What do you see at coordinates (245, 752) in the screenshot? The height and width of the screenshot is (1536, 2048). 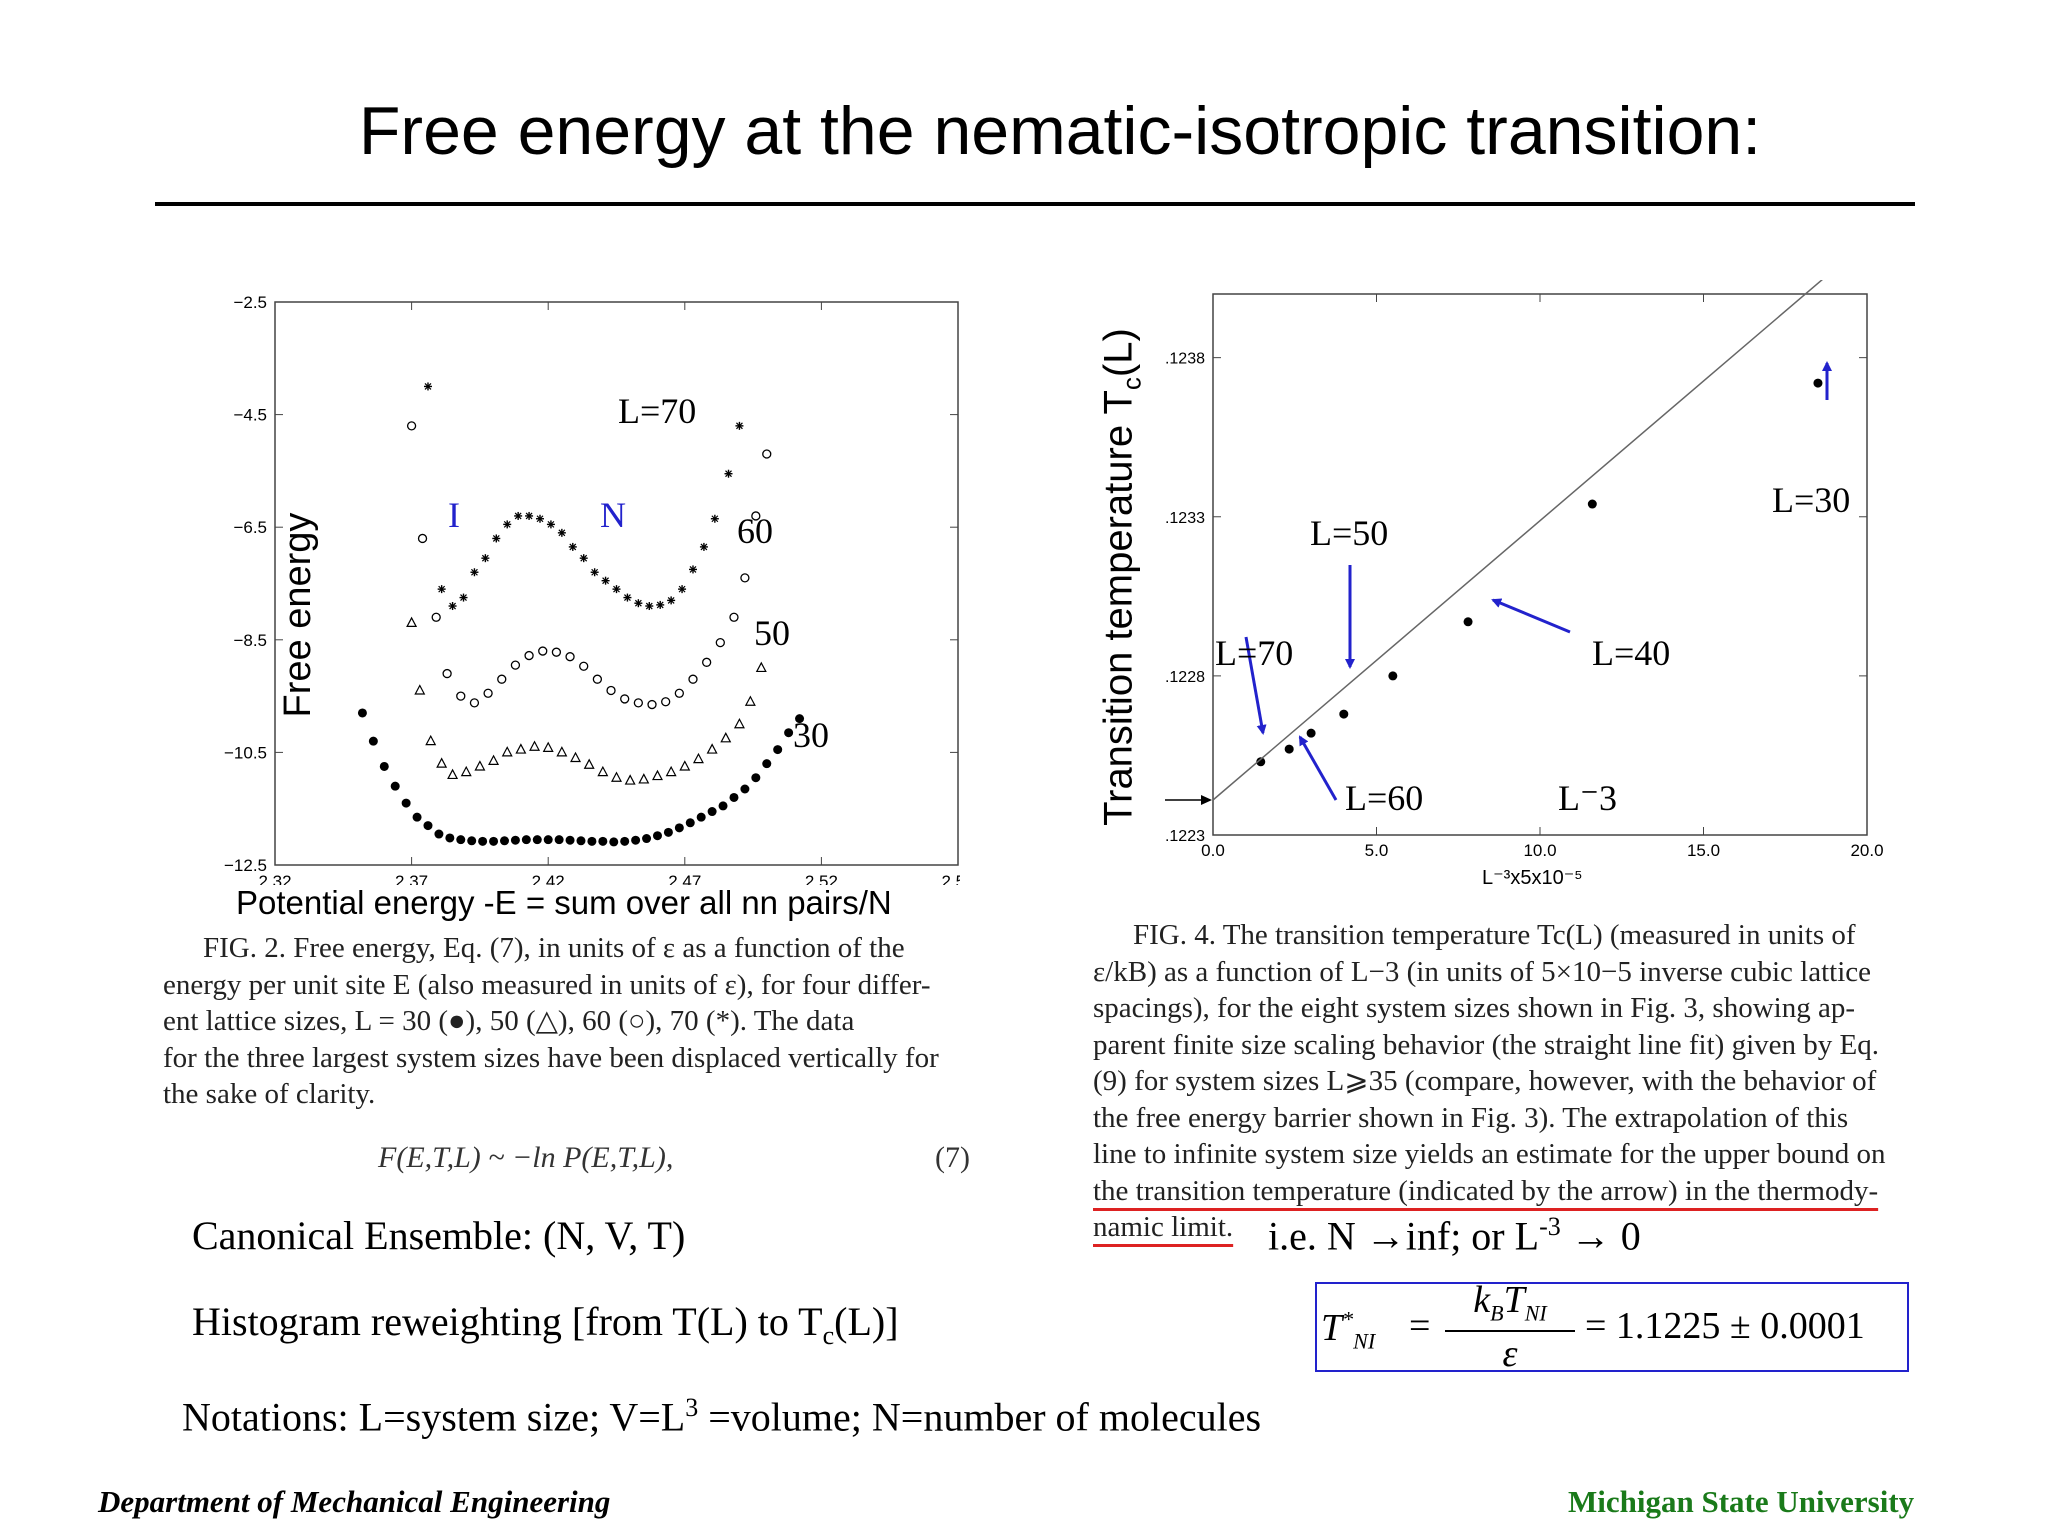 I see `y-tick-label: −10.5` at bounding box center [245, 752].